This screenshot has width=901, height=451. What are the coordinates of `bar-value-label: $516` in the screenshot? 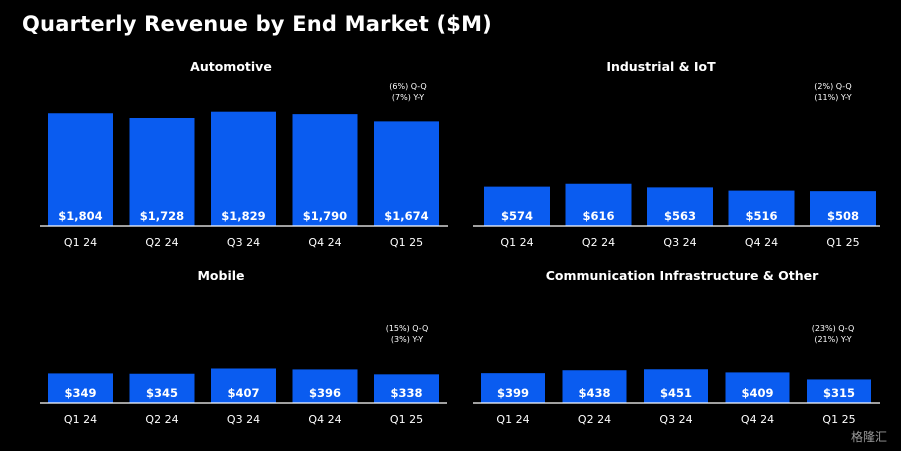 It's located at (761, 216).